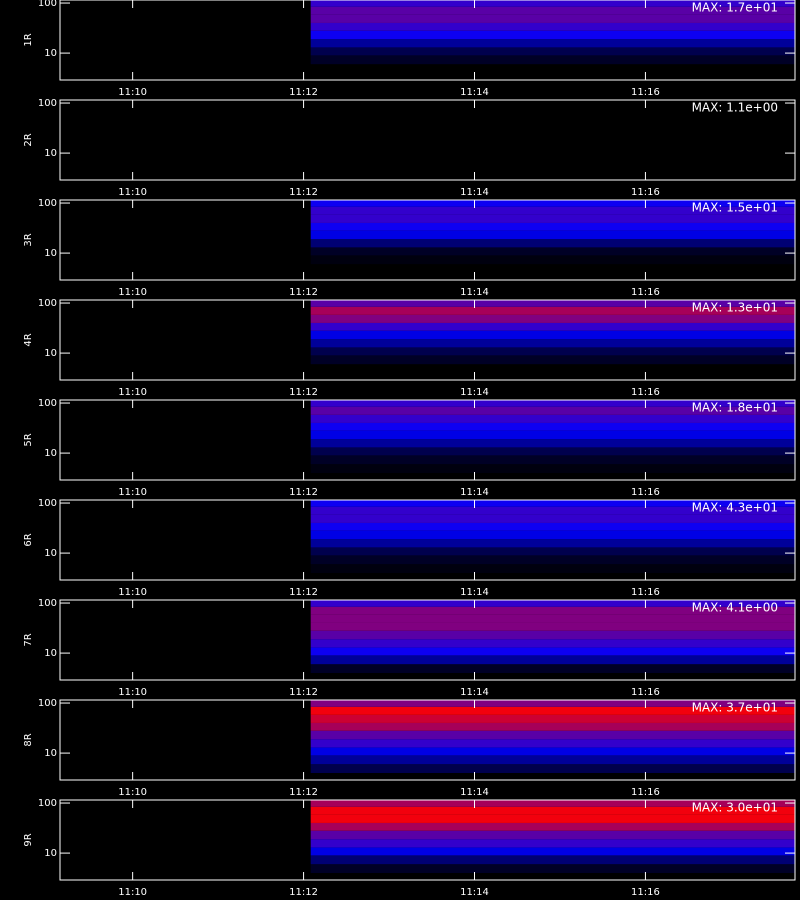  I want to click on y-axis-label: 8R, so click(28, 739).